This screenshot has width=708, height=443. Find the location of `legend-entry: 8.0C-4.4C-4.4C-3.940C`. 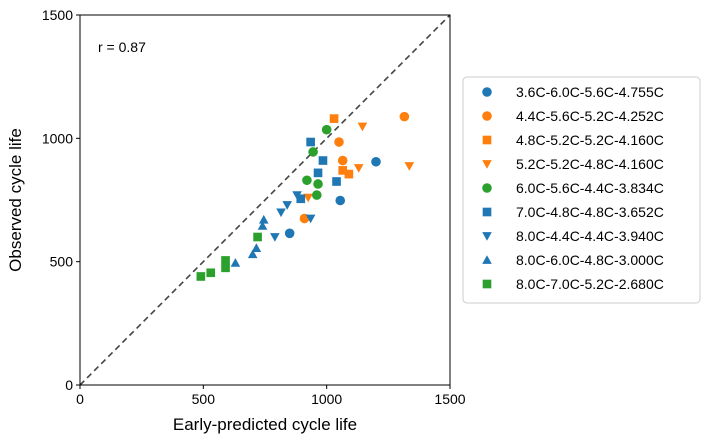

legend-entry: 8.0C-4.4C-4.4C-3.940C is located at coordinates (573, 236).